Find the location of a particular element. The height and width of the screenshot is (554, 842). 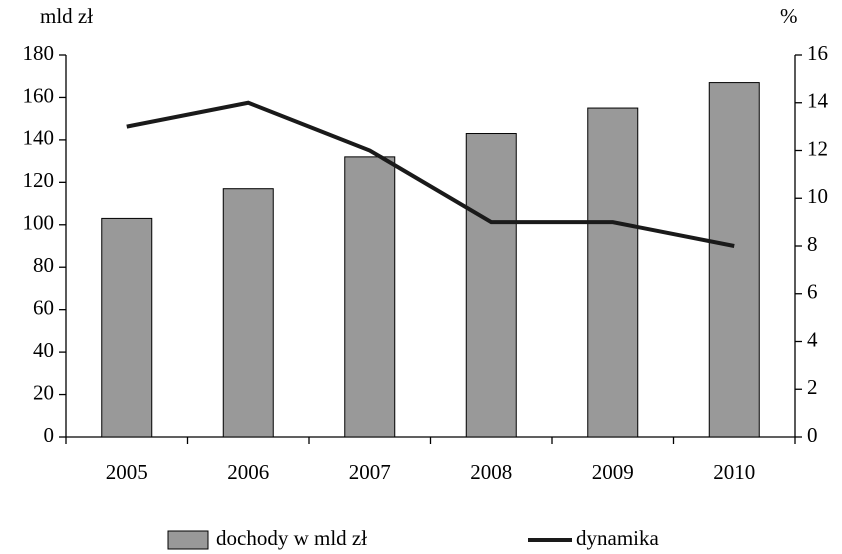

x-tick-label: 2008 is located at coordinates (491, 472).